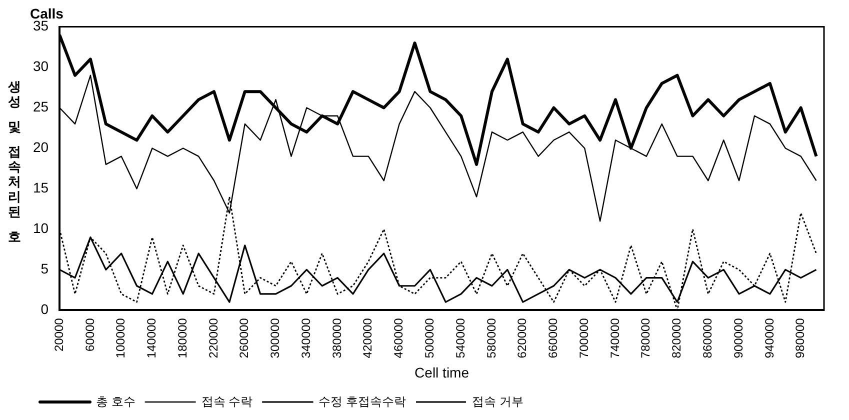 The height and width of the screenshot is (420, 849). What do you see at coordinates (89, 335) in the screenshot?
I see `x-tick-label: 60000` at bounding box center [89, 335].